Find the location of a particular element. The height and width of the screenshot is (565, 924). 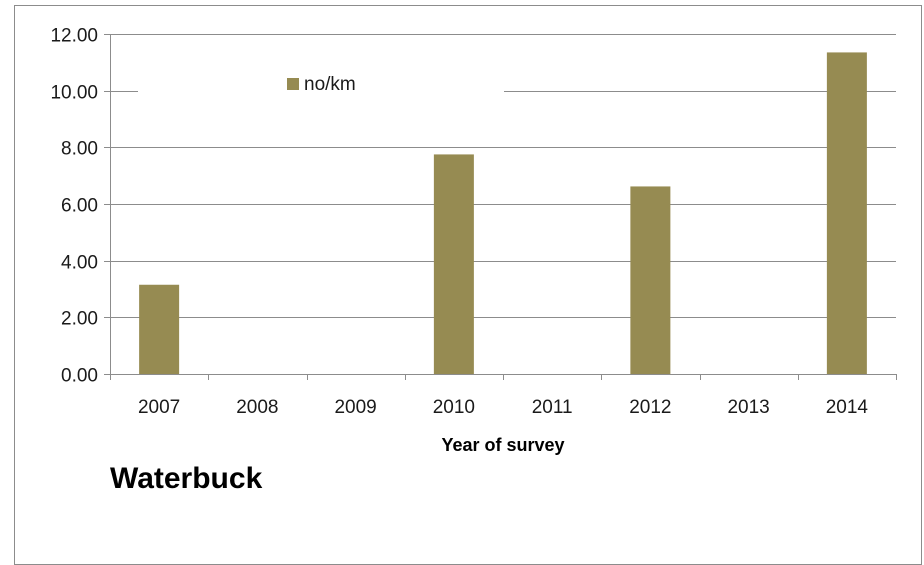

x-tick-label: 2007 is located at coordinates (159, 407).